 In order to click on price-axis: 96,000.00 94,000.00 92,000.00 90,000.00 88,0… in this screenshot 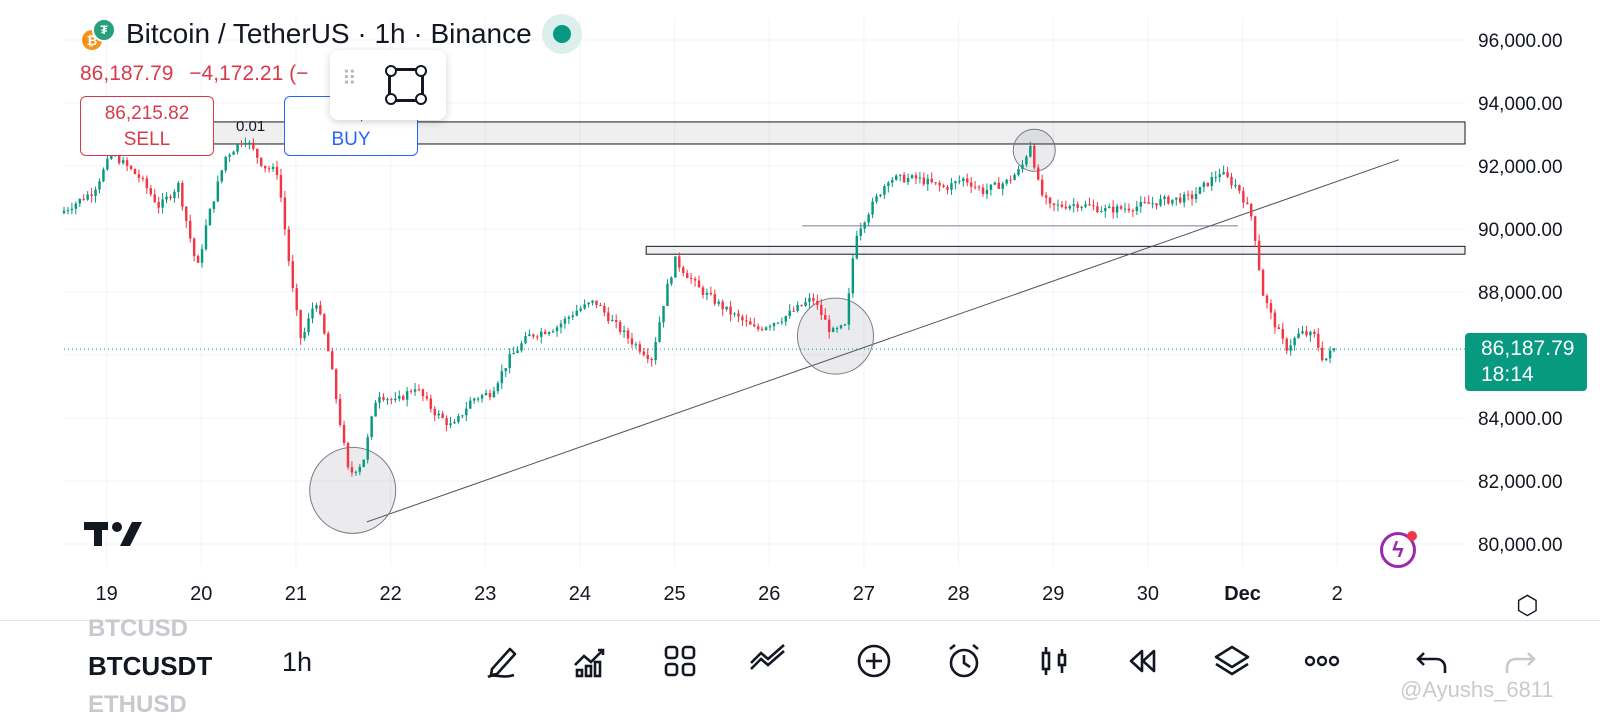, I will do `click(1520, 293)`.